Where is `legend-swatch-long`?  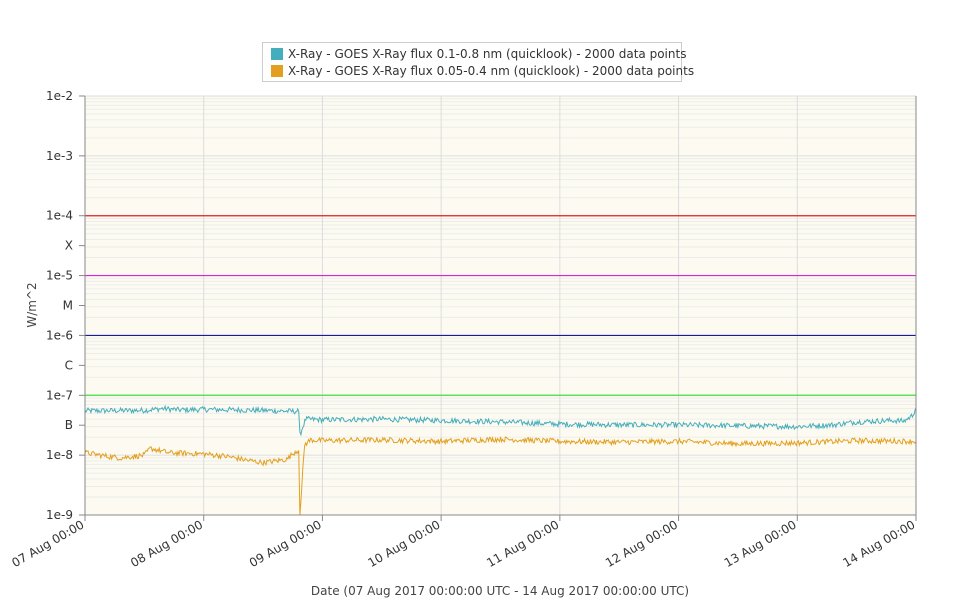 legend-swatch-long is located at coordinates (277, 71).